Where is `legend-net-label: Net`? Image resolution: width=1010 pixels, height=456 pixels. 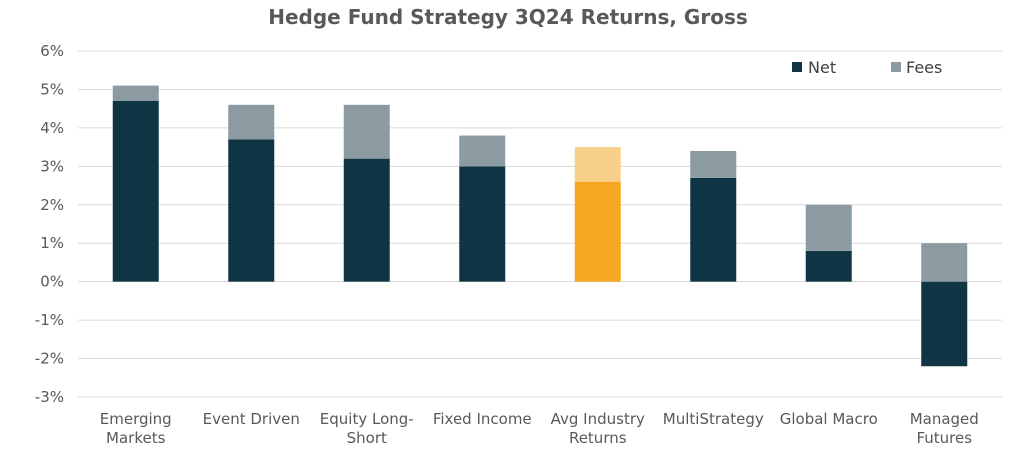
legend-net-label: Net is located at coordinates (822, 67).